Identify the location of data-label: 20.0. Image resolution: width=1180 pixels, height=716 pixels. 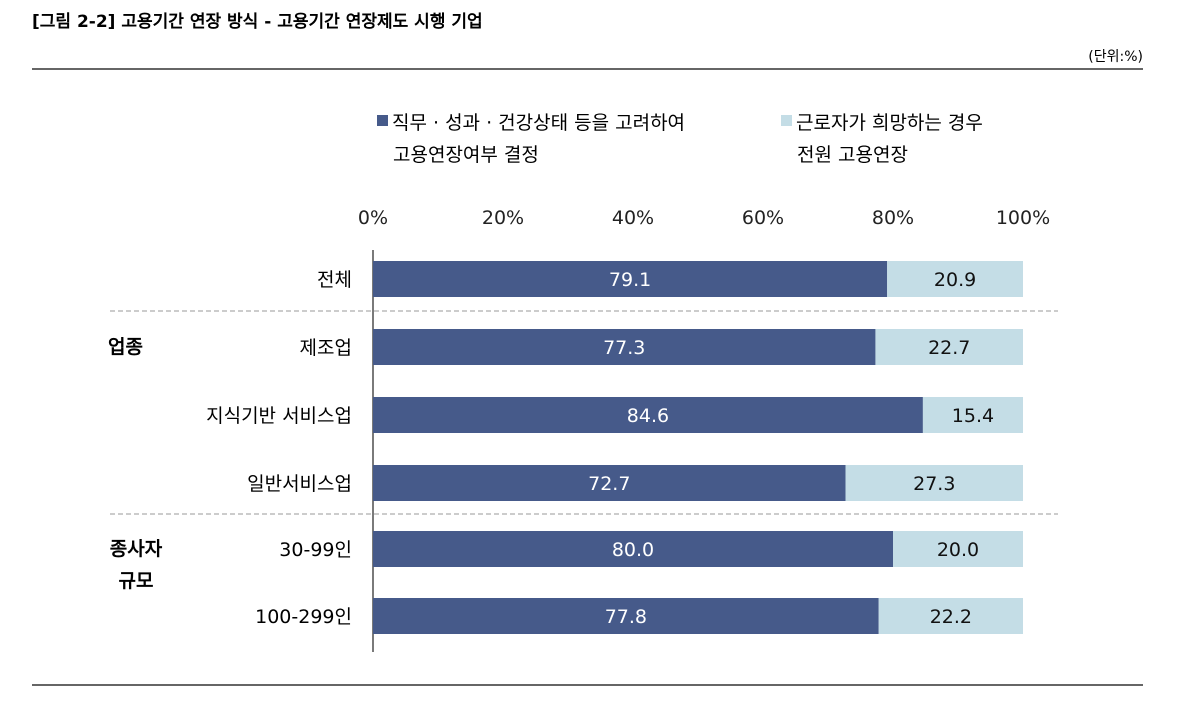
(958, 550).